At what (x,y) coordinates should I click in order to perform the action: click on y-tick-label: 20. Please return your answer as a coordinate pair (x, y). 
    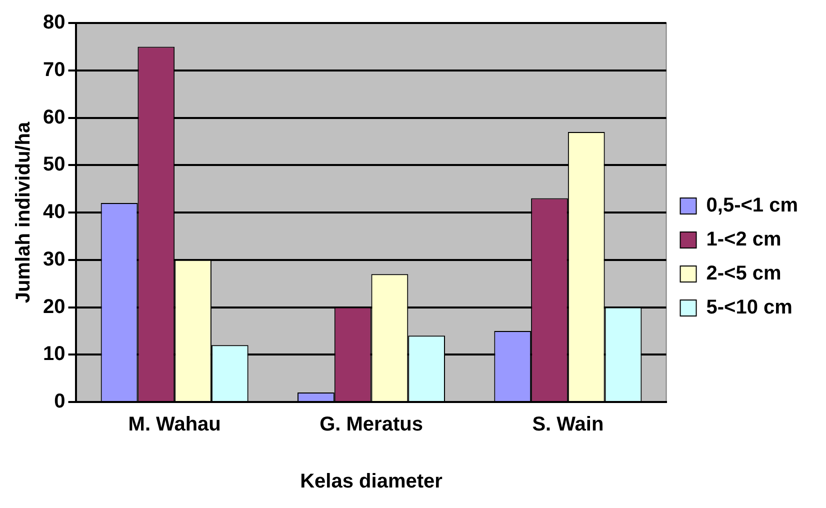
    Looking at the image, I should click on (54, 307).